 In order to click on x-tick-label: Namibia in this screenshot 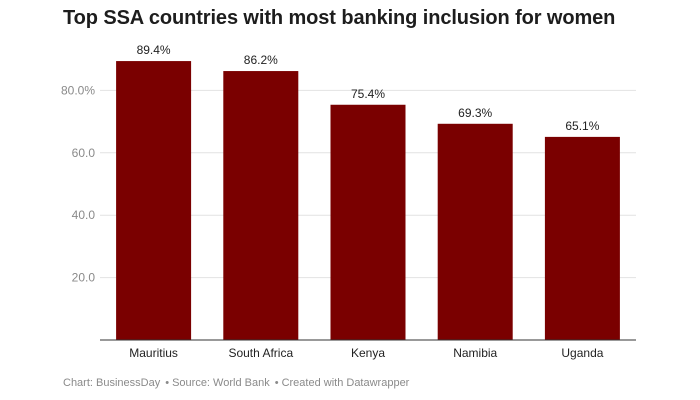, I will do `click(475, 353)`.